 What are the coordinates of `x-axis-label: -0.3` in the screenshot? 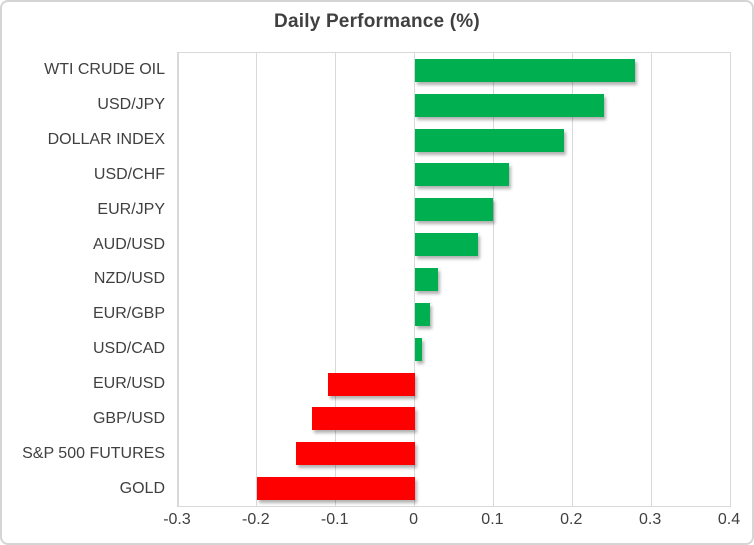 It's located at (177, 519).